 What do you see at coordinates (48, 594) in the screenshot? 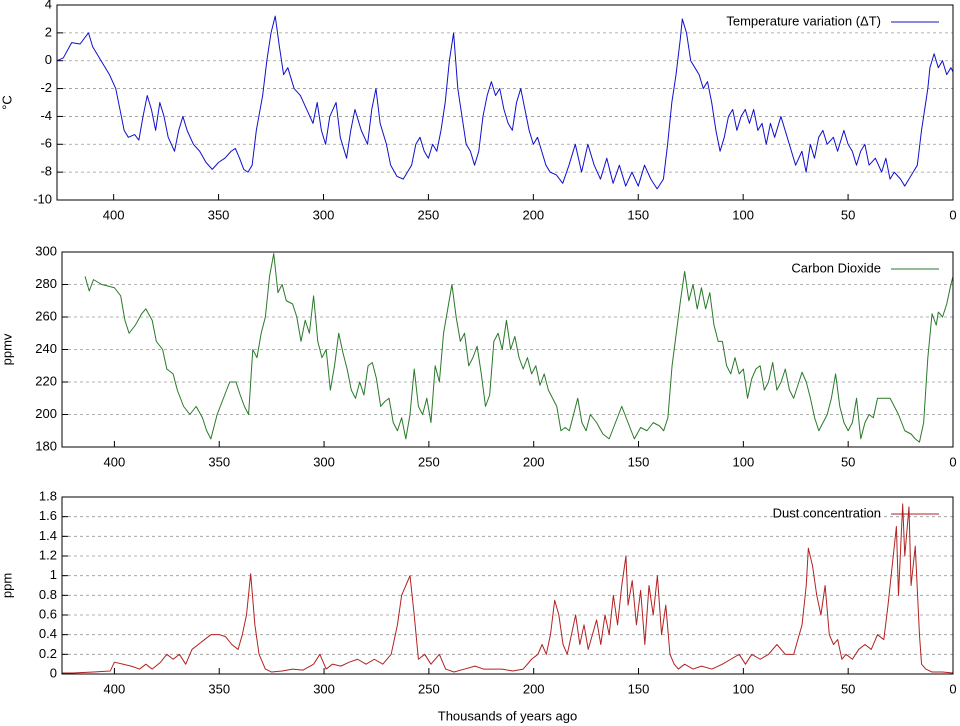
I see `y-tick-label: 0.8` at bounding box center [48, 594].